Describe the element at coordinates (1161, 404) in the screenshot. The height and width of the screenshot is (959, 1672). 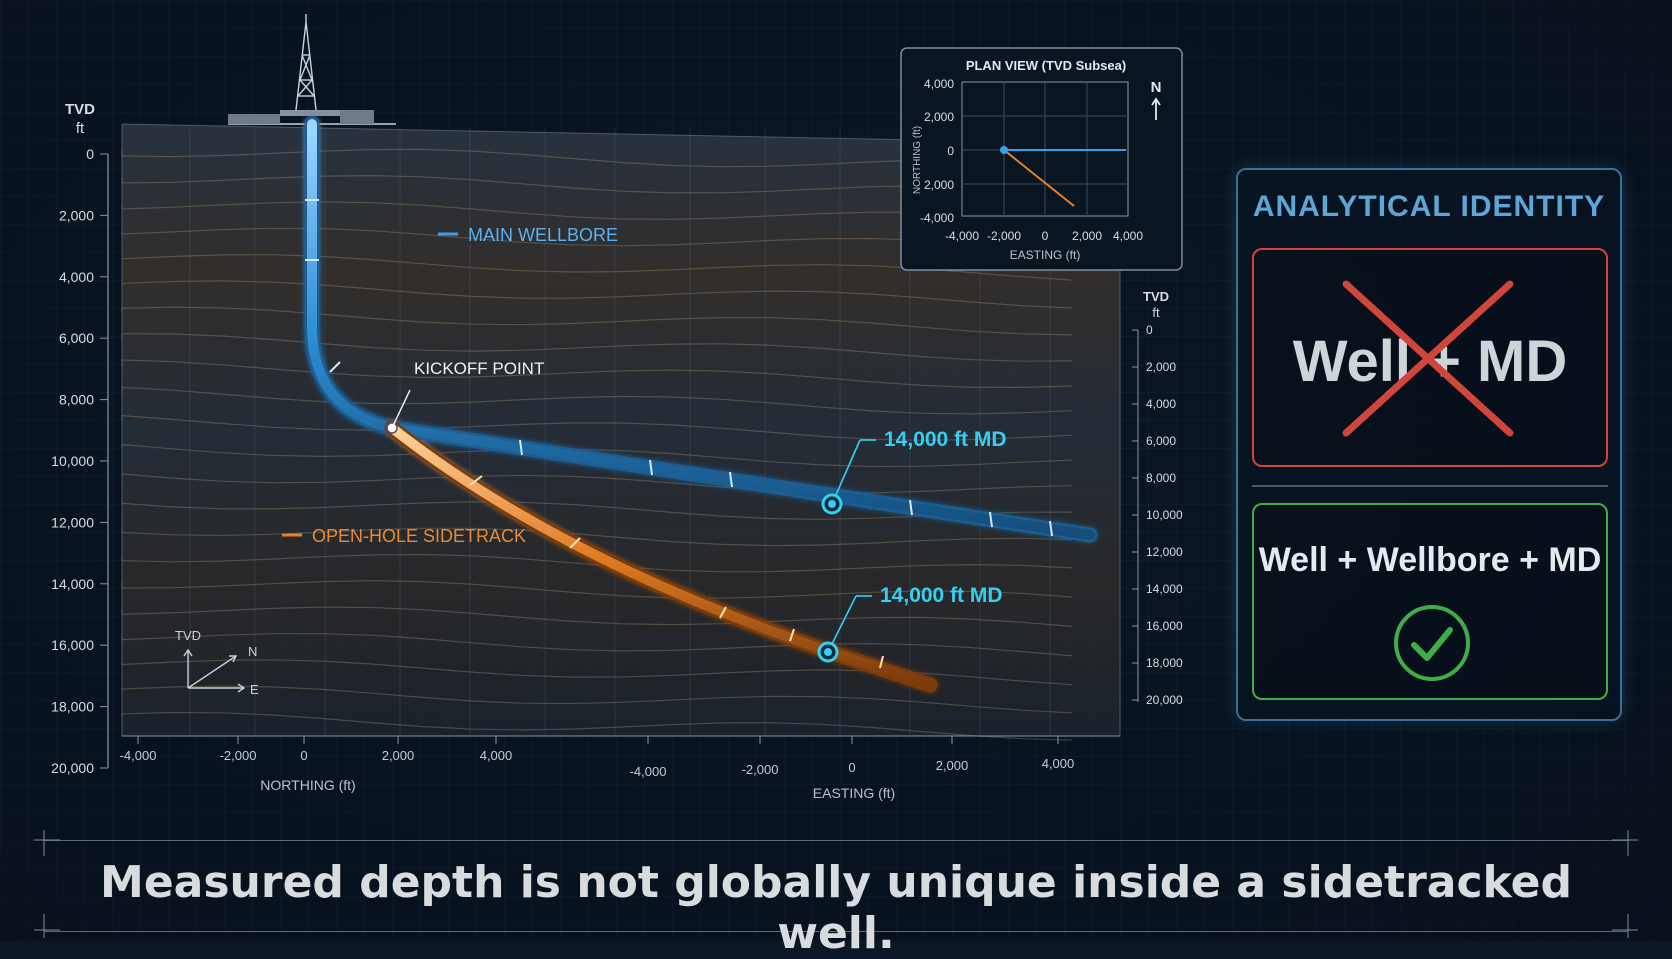
I see `right-tvd-tick-label: 4,000` at that location.